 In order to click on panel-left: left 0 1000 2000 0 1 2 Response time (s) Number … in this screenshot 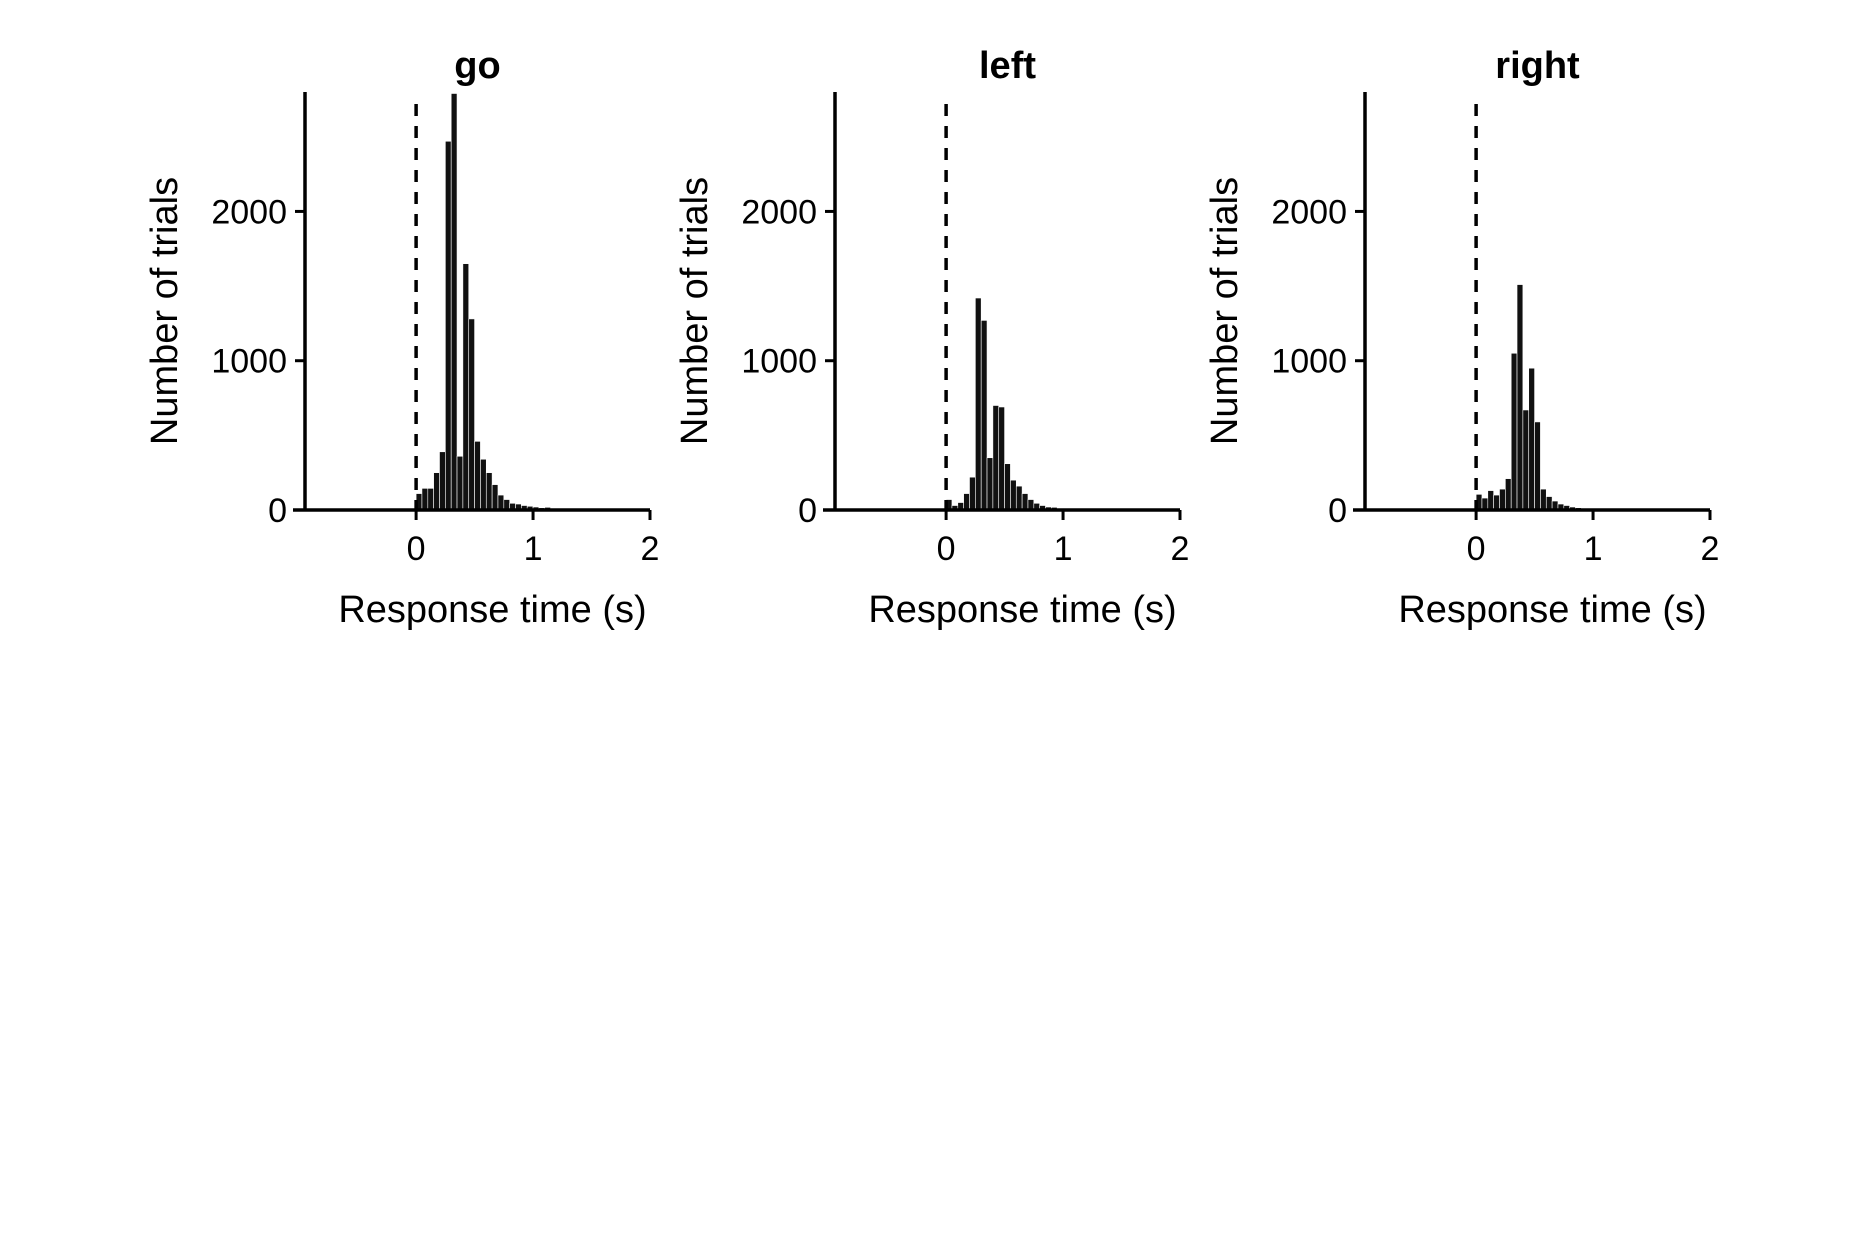, I will do `click(931, 338)`.